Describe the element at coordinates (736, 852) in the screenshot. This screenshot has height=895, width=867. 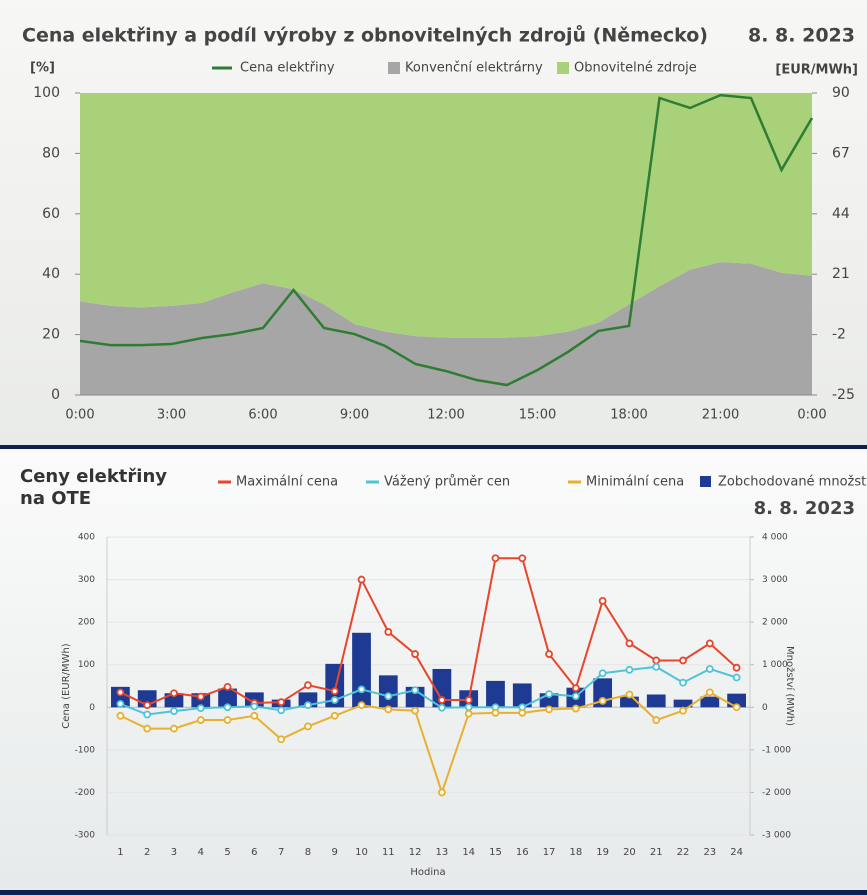
I see `x-tick-label: 24` at that location.